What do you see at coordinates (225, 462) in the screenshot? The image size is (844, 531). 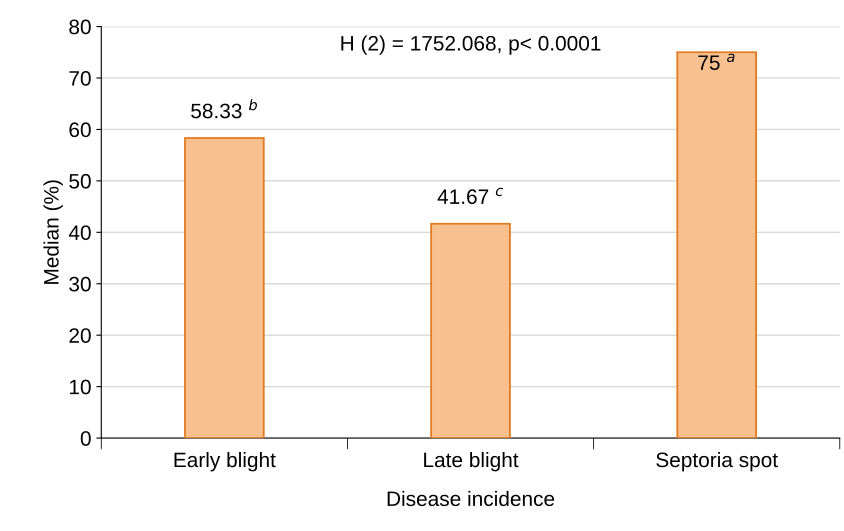 I see `x-tick-label: Early blight` at bounding box center [225, 462].